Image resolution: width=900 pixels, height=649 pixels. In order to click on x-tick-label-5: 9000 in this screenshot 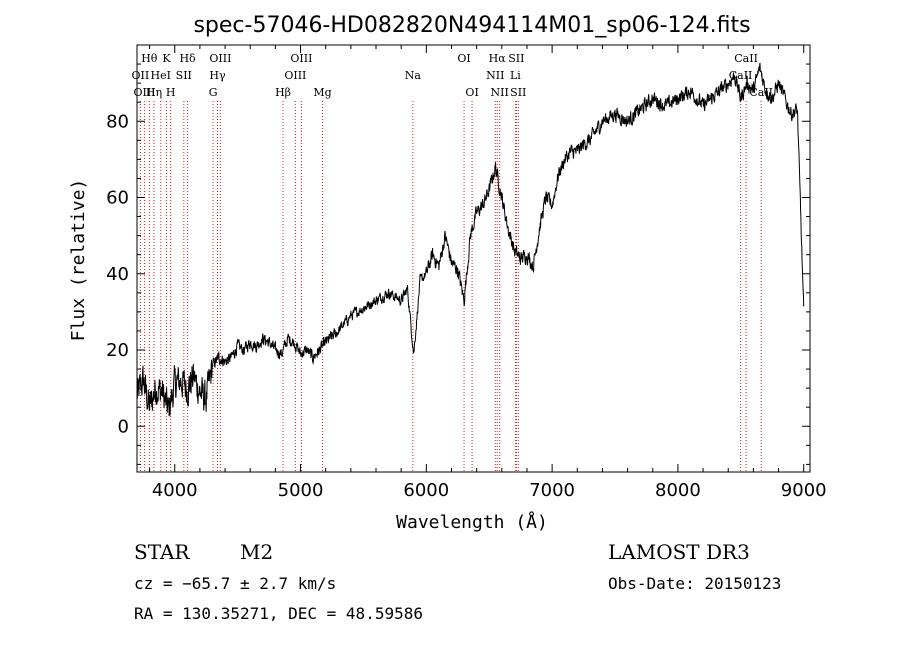, I will do `click(804, 490)`.